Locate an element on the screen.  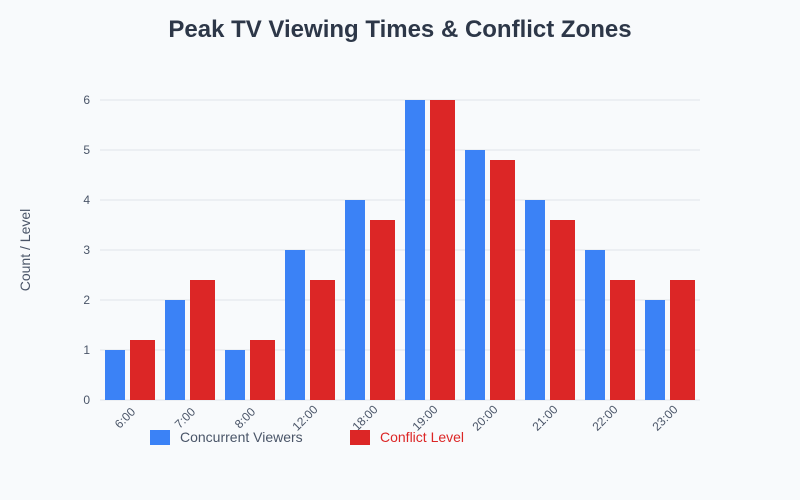
y-tick-label: 2 is located at coordinates (86, 300).